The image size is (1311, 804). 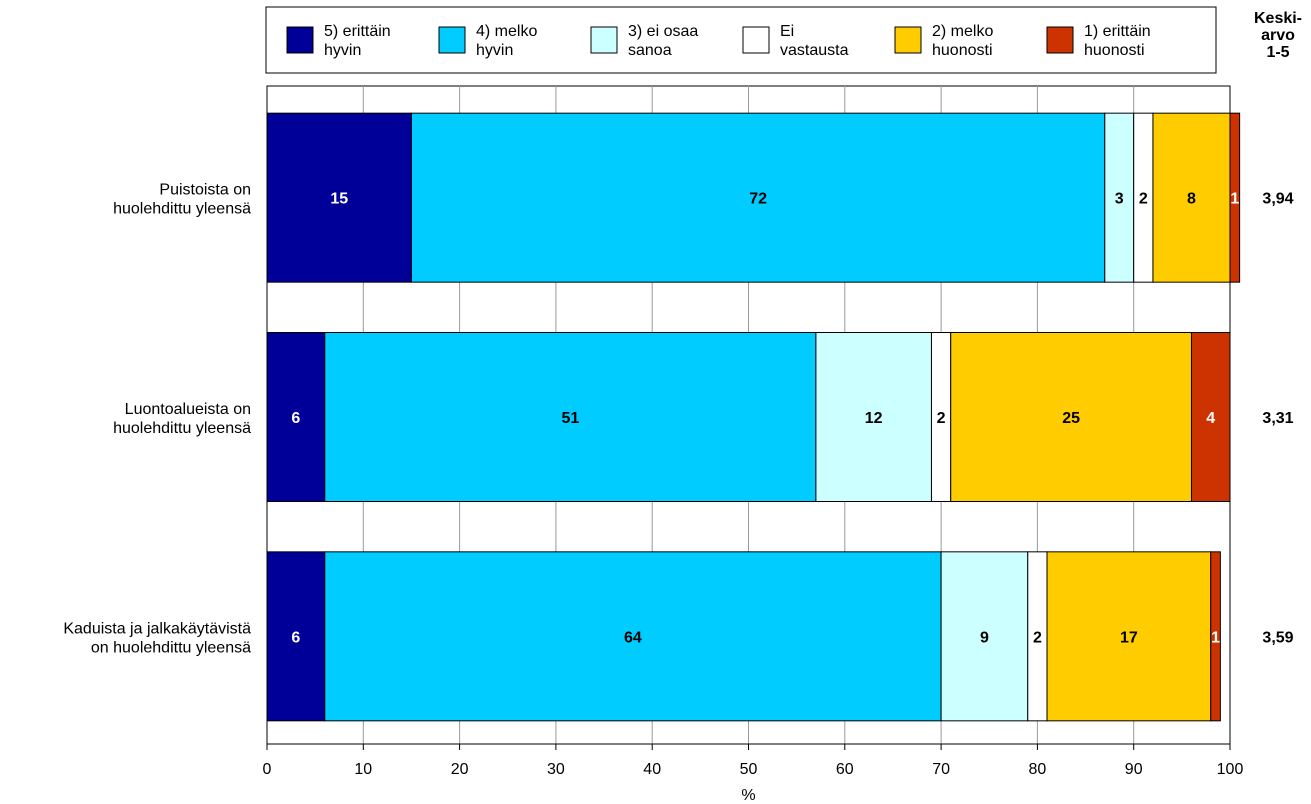 What do you see at coordinates (357, 31) in the screenshot?
I see `legend-label-line: 5) erittäin` at bounding box center [357, 31].